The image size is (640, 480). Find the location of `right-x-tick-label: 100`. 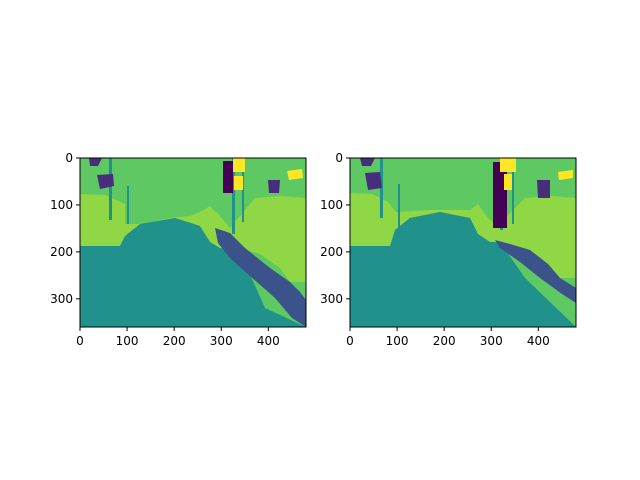

right-x-tick-label: 100 is located at coordinates (397, 341).